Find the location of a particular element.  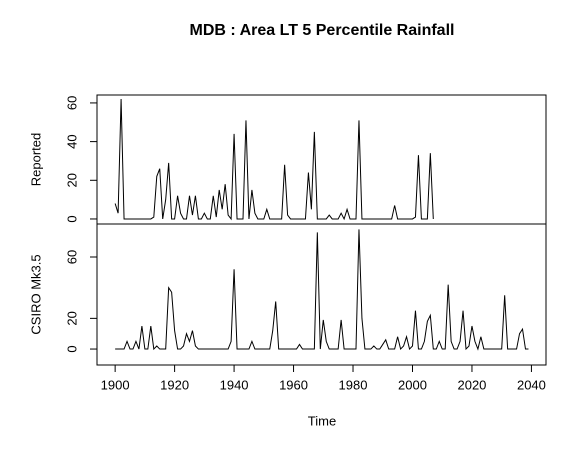

x-tick-label: 1980 is located at coordinates (353, 384).